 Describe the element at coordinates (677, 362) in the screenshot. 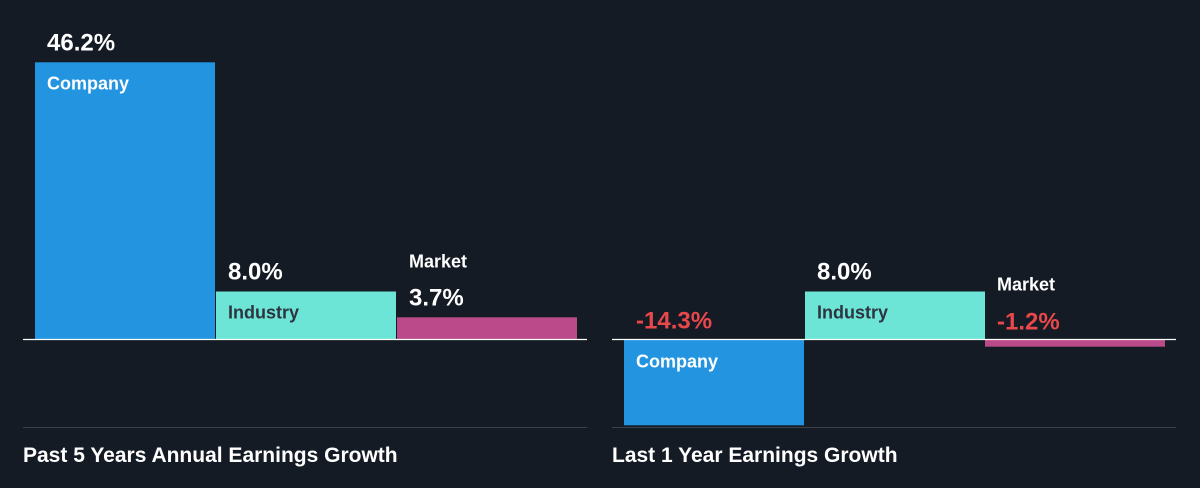

I see `category-label-company-last-1-year: Company` at that location.